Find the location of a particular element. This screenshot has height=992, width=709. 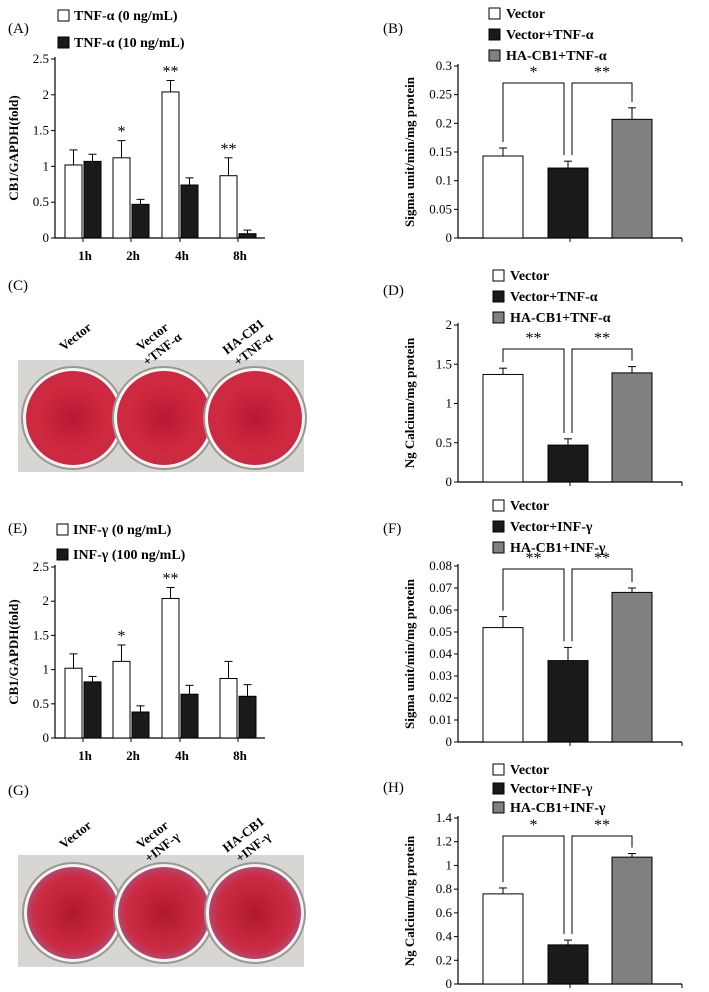

legend-entry: Vector+INF-γ is located at coordinates (551, 789).